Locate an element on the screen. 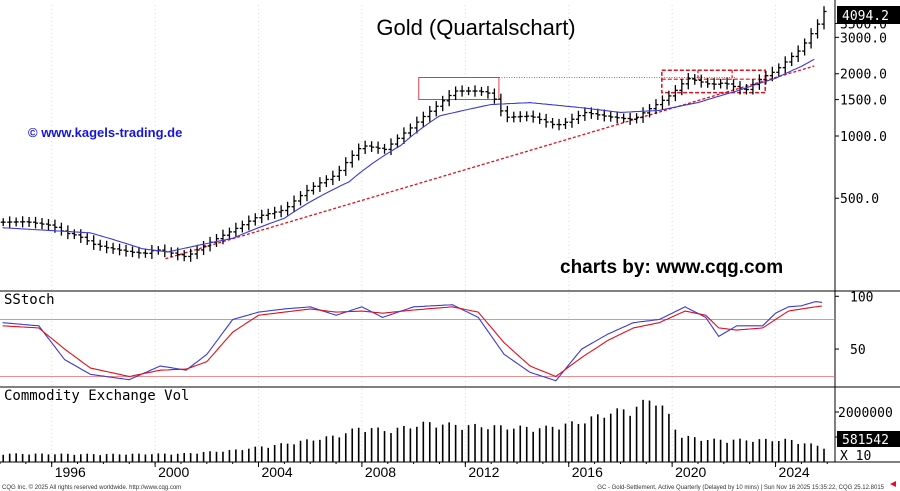 Image resolution: width=900 pixels, height=491 pixels. volume-tick-label: 2000000 is located at coordinates (865, 413).